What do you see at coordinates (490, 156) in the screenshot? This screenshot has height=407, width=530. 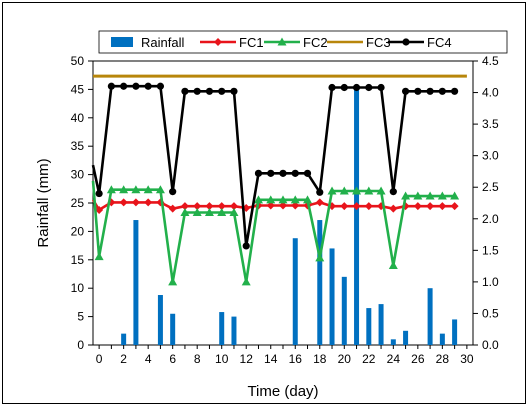 I see `y-right-tick-label: 3.0` at bounding box center [490, 156].